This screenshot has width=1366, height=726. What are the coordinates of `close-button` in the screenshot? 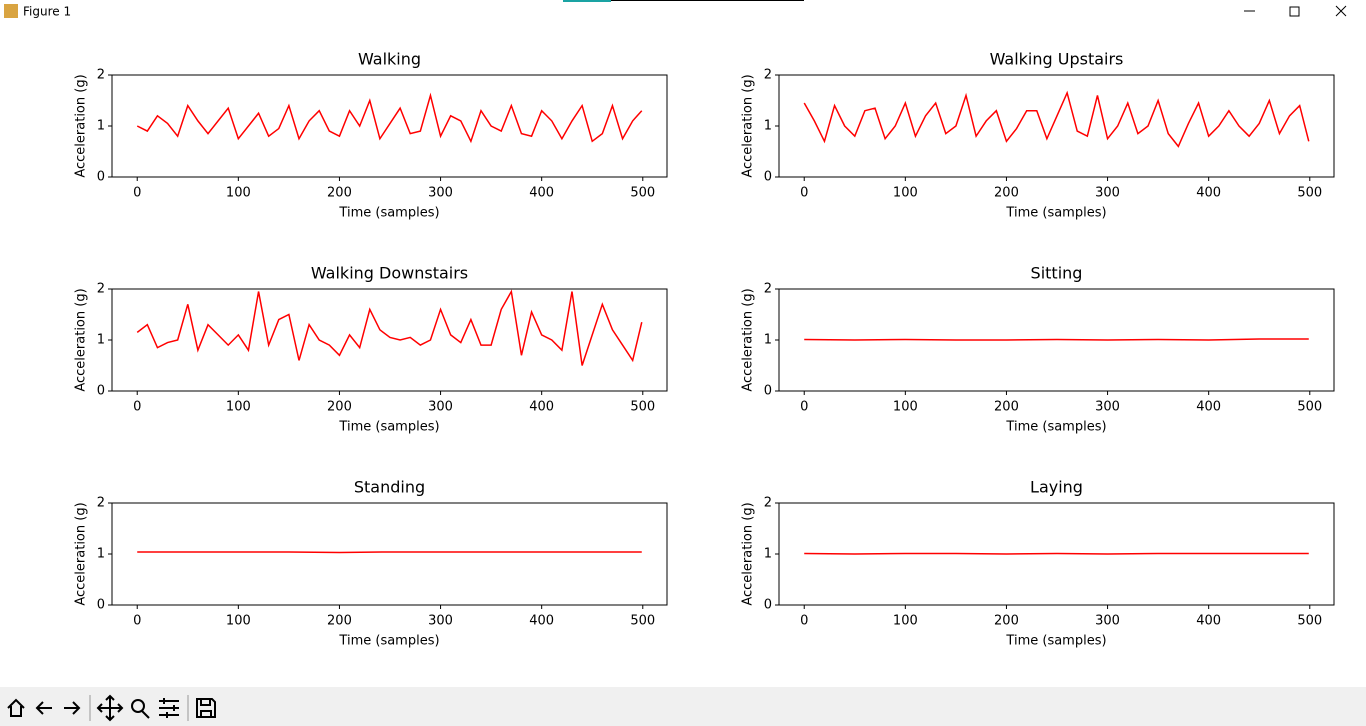 It's located at (1341, 11).